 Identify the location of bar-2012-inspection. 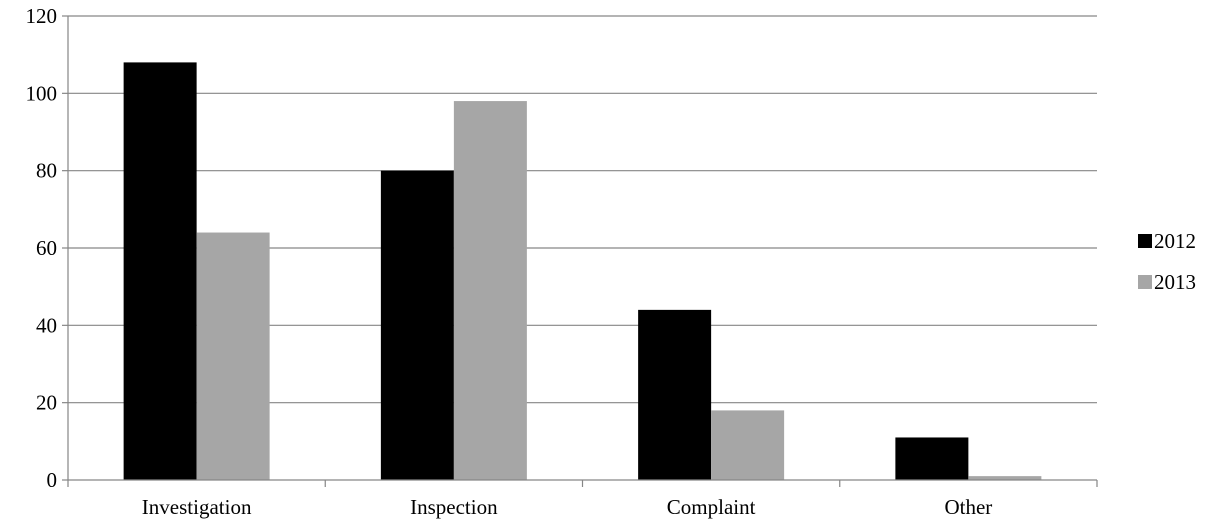
(417, 325).